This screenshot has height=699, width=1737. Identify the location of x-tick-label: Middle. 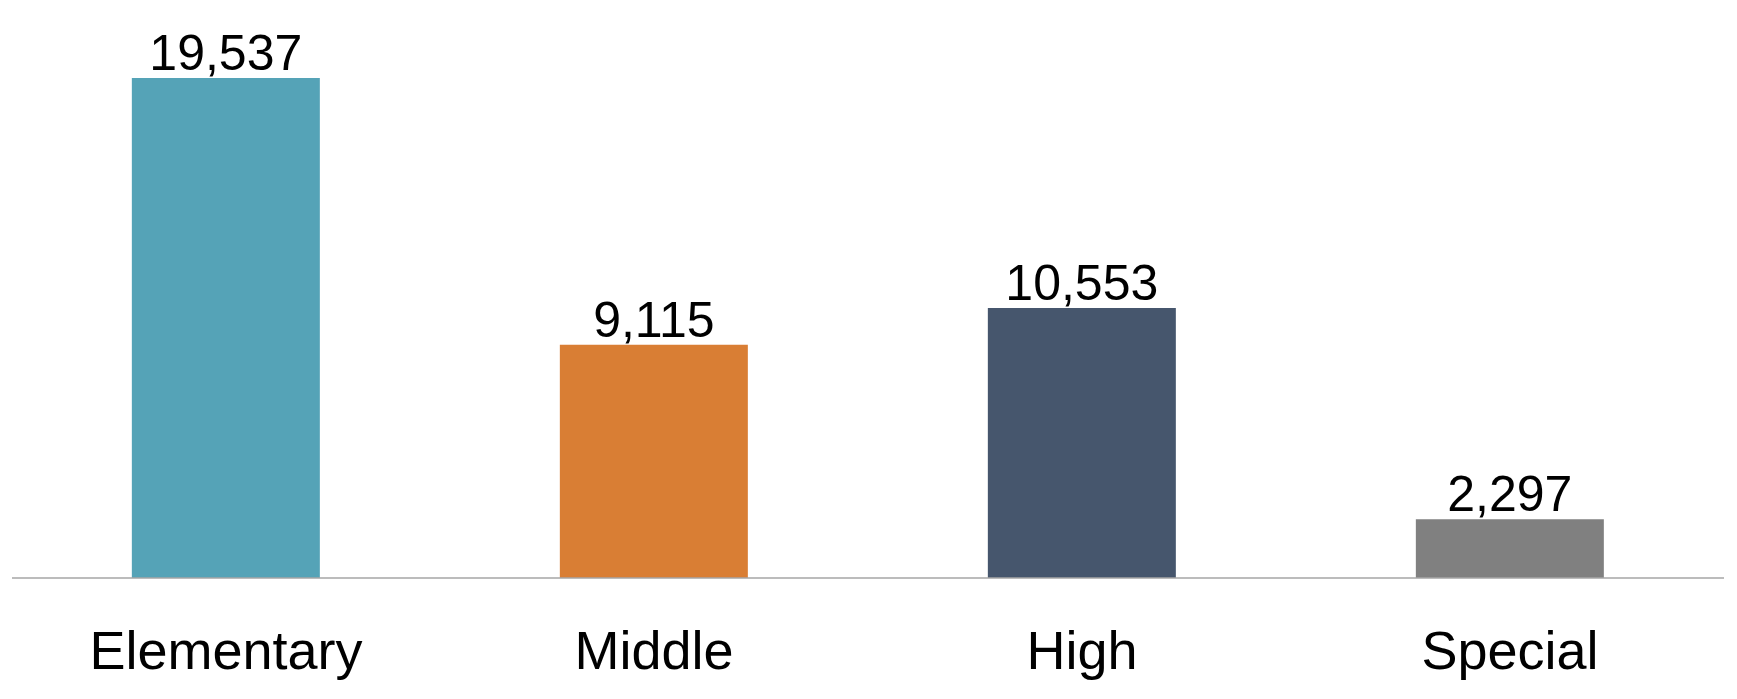
(654, 650).